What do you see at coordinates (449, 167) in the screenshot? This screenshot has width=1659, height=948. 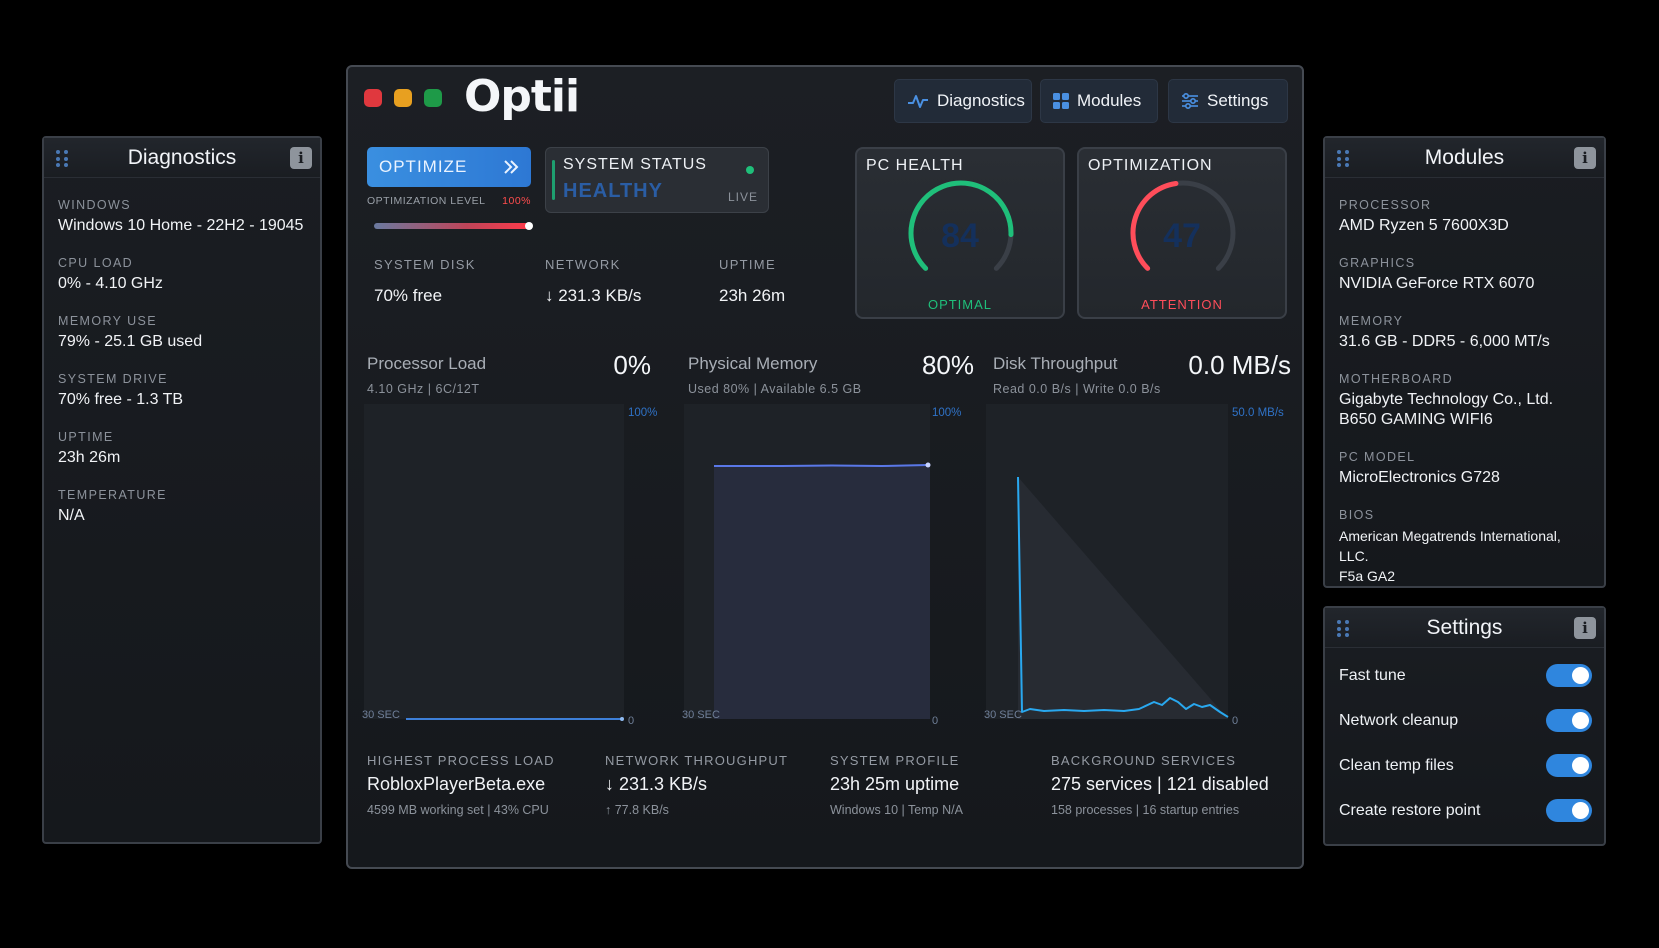 I see `optimize-button: OPTIMIZE` at bounding box center [449, 167].